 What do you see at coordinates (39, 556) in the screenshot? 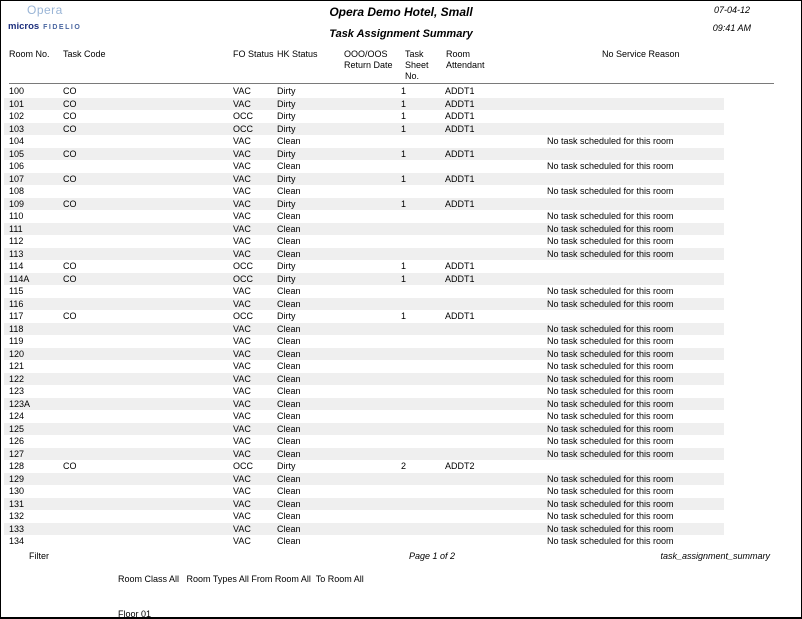
I see `filter-label: Filter` at bounding box center [39, 556].